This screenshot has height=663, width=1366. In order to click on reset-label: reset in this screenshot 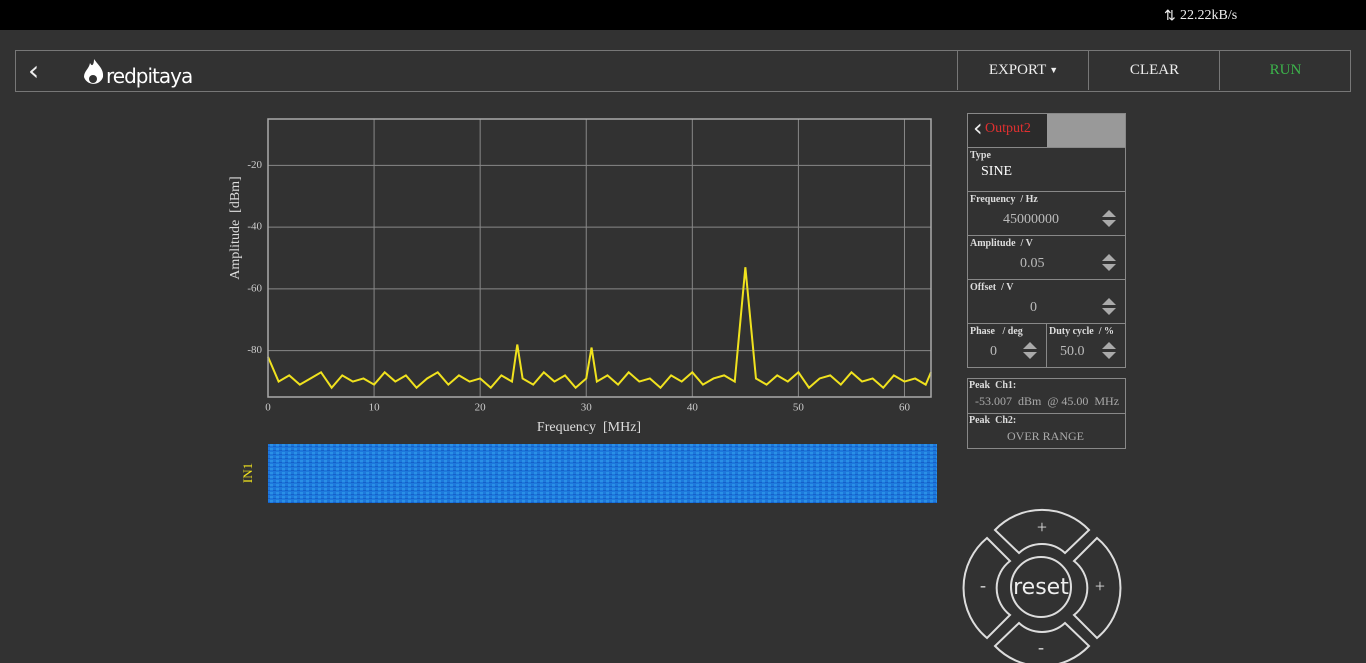, I will do `click(1041, 587)`.